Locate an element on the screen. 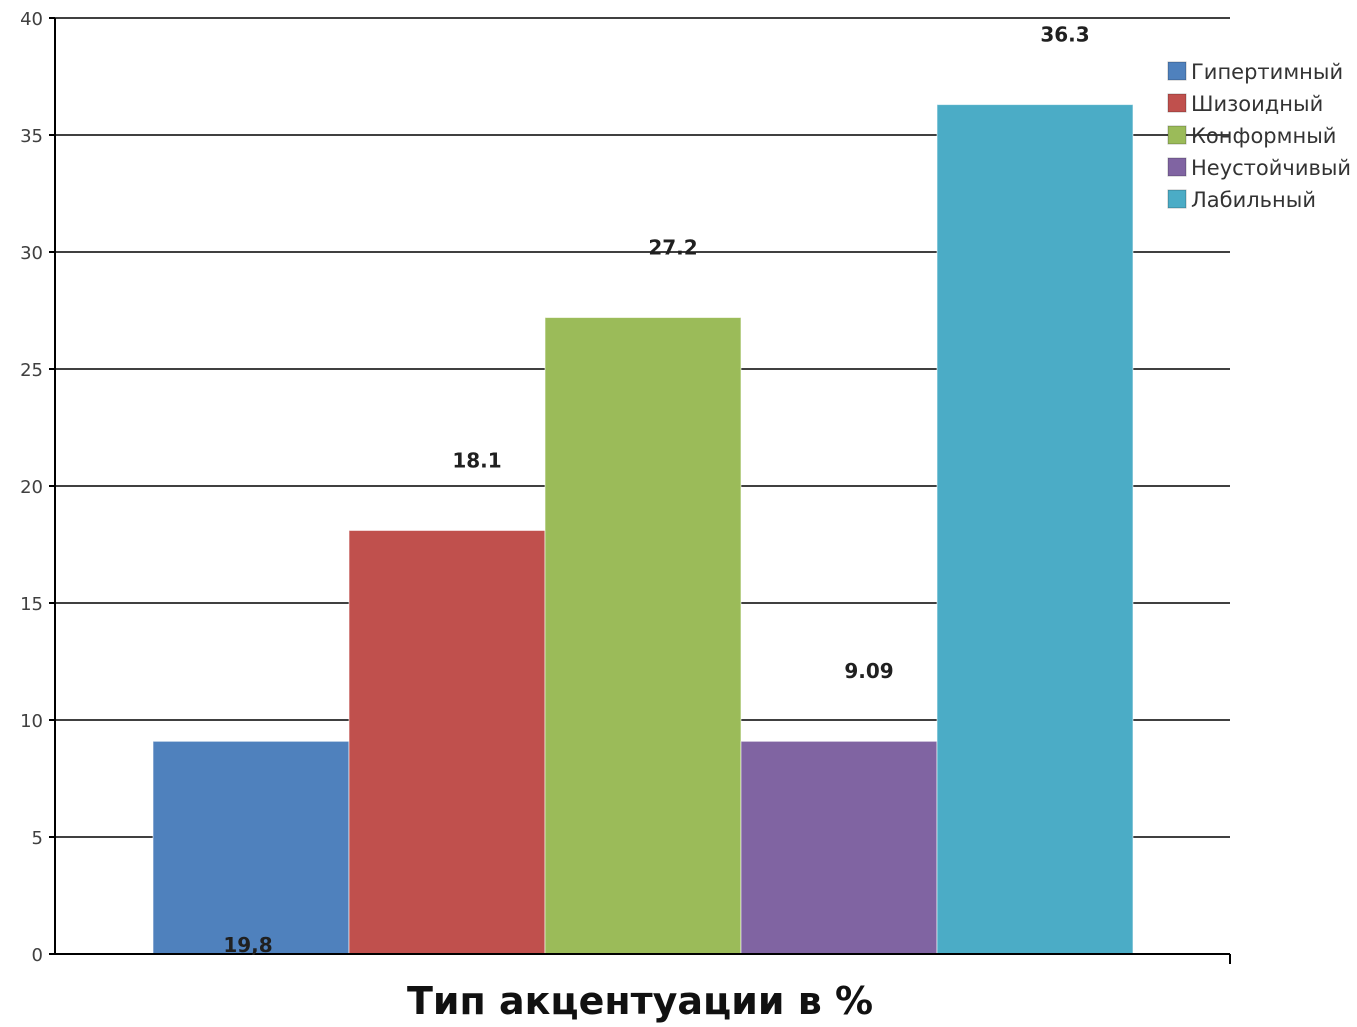 The image size is (1357, 1027). data-label: 18.1 is located at coordinates (476, 460).